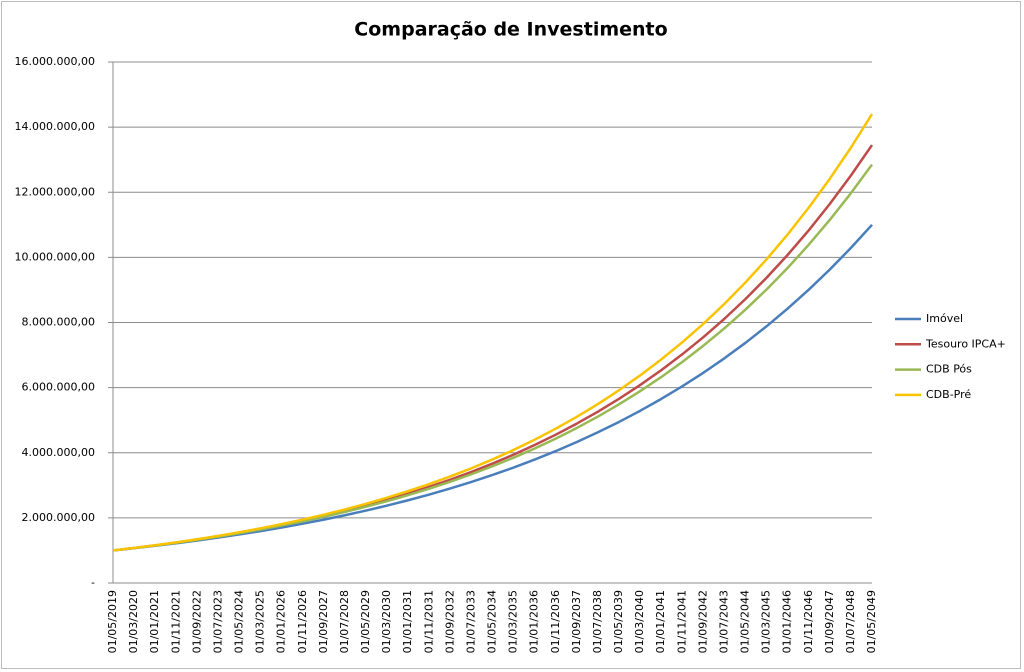 This screenshot has width=1024, height=672. Describe the element at coordinates (55, 191) in the screenshot. I see `y-tick-label: 12.000.000,00` at that location.